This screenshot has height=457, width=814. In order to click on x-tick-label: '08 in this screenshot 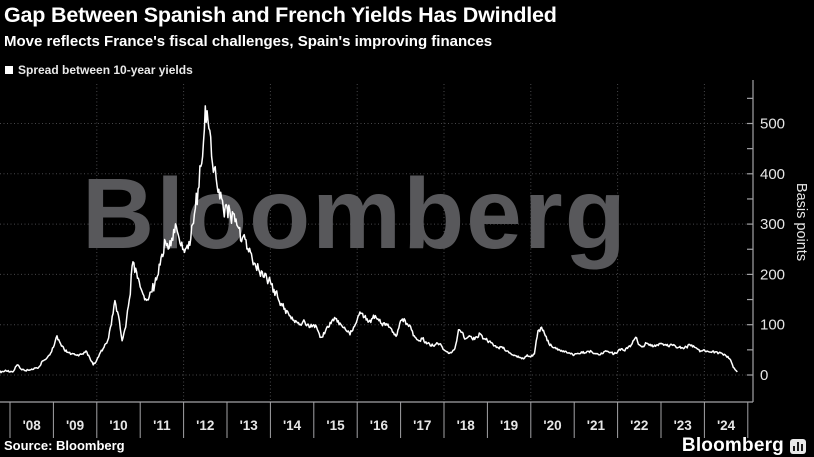, I will do `click(32, 425)`.